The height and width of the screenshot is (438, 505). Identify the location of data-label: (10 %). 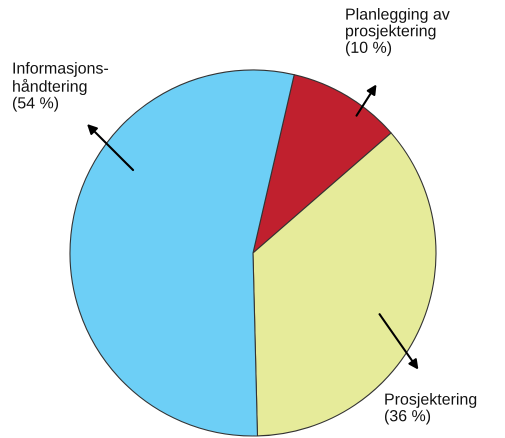
(369, 48).